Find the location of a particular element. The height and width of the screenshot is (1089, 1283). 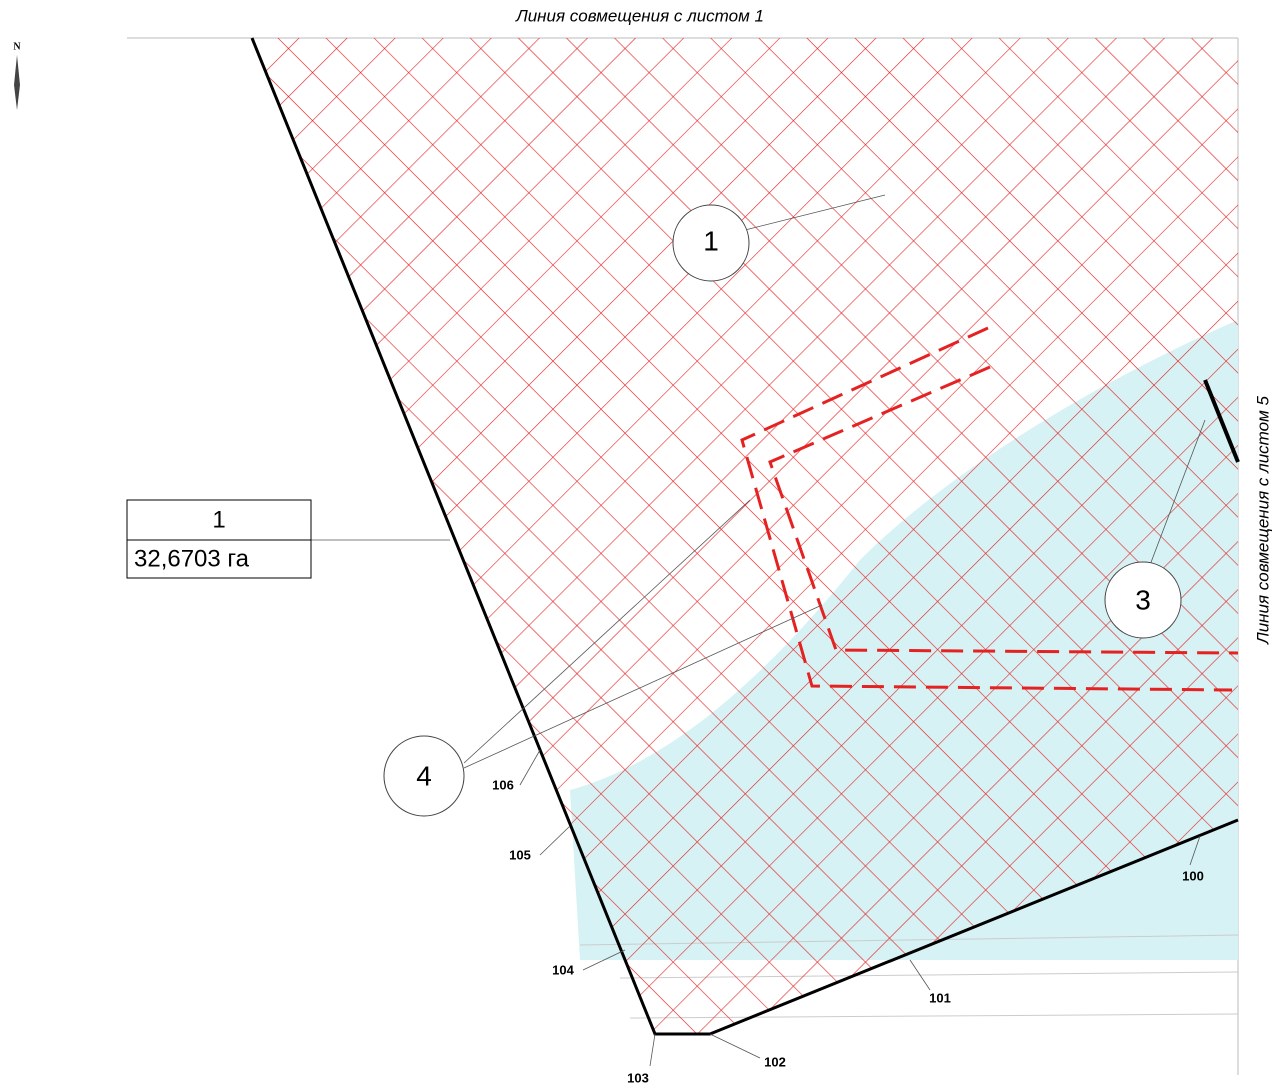

top-match-line: Линия совмещения с листом 1 is located at coordinates (639, 15).